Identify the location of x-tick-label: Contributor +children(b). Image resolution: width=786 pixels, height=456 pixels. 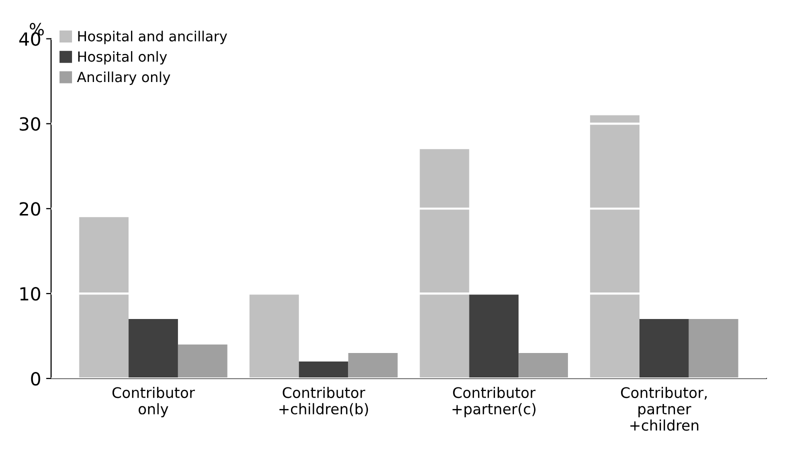
(323, 401).